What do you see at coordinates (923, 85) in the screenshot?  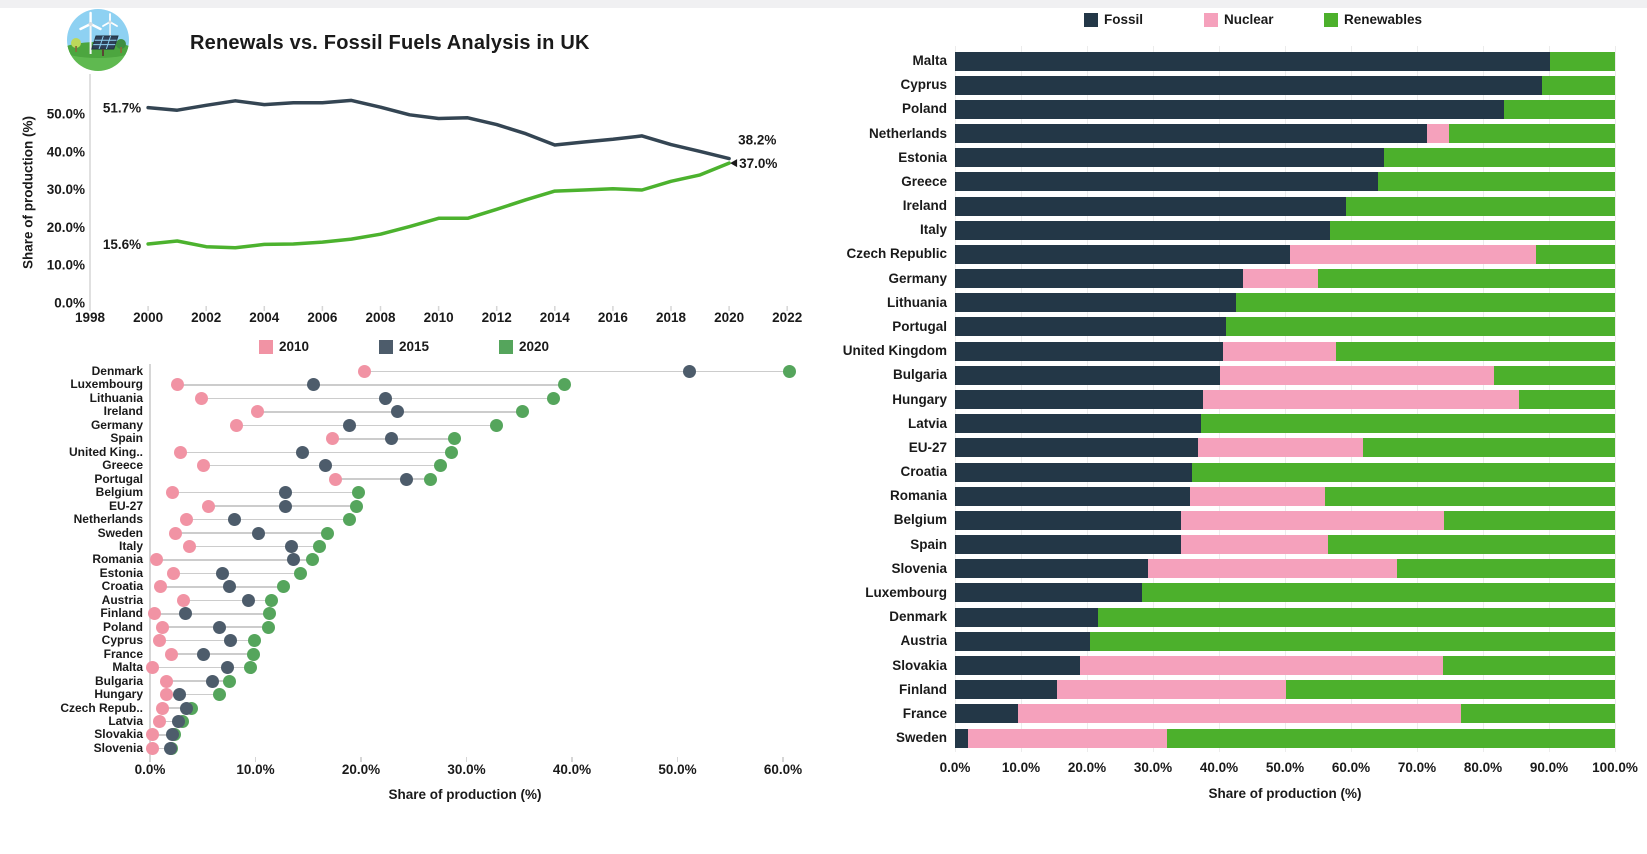 I see `bar-country-label: Cyprus` at bounding box center [923, 85].